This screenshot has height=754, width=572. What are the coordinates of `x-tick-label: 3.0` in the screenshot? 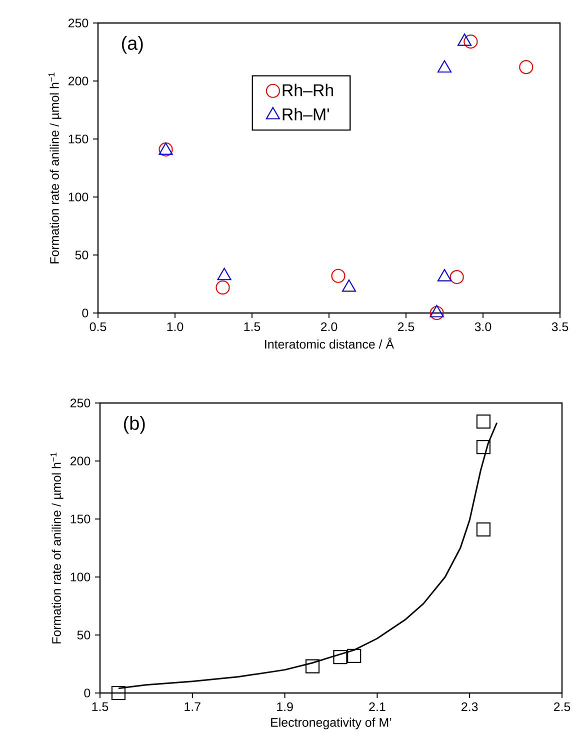 It's located at (483, 327).